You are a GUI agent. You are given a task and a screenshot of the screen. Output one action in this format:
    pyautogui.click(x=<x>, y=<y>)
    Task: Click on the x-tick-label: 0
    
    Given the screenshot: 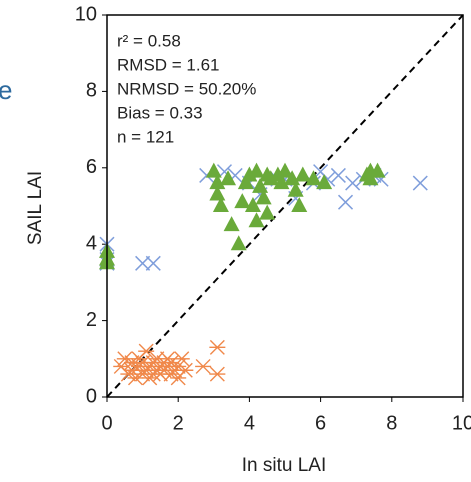 What is the action you would take?
    pyautogui.click(x=106, y=423)
    